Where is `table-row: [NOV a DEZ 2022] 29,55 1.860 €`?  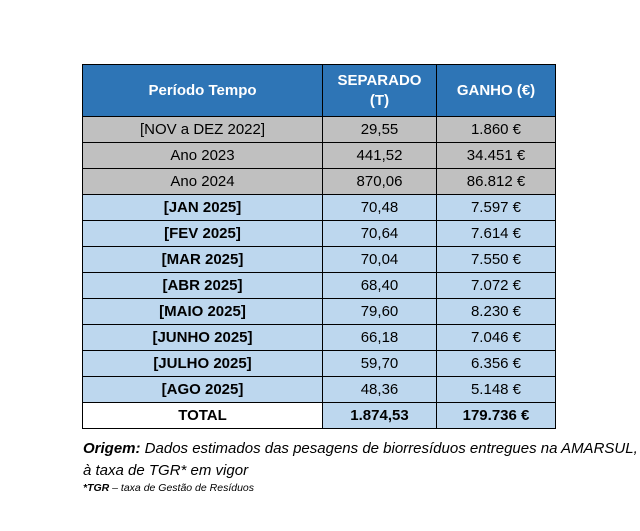
table-row: [NOV a DEZ 2022] 29,55 1.860 € is located at coordinates (319, 129).